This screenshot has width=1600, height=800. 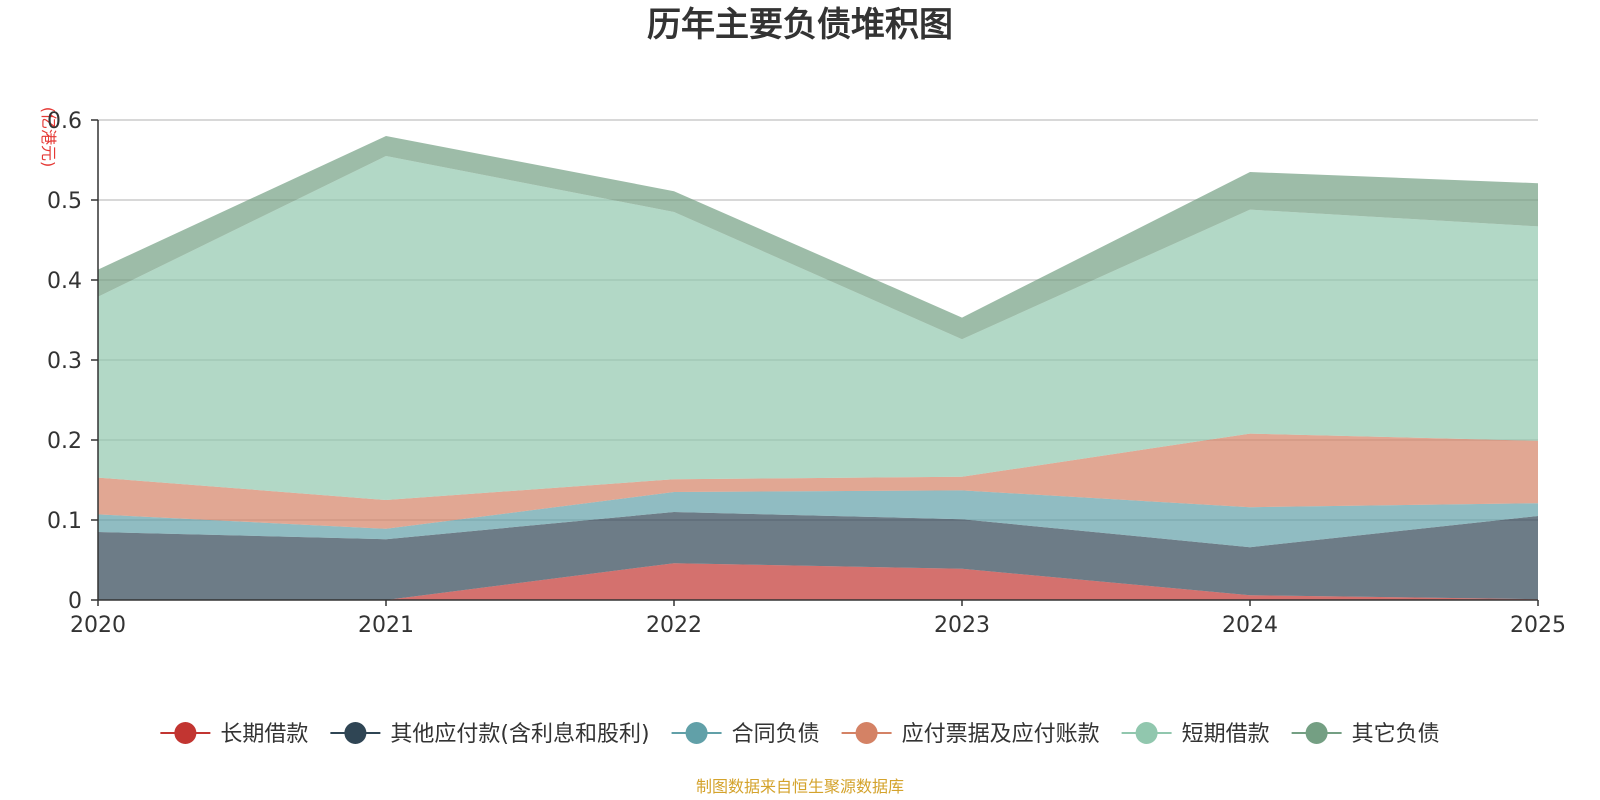 What do you see at coordinates (48, 137) in the screenshot?
I see `y-axis-label: (亿港元)` at bounding box center [48, 137].